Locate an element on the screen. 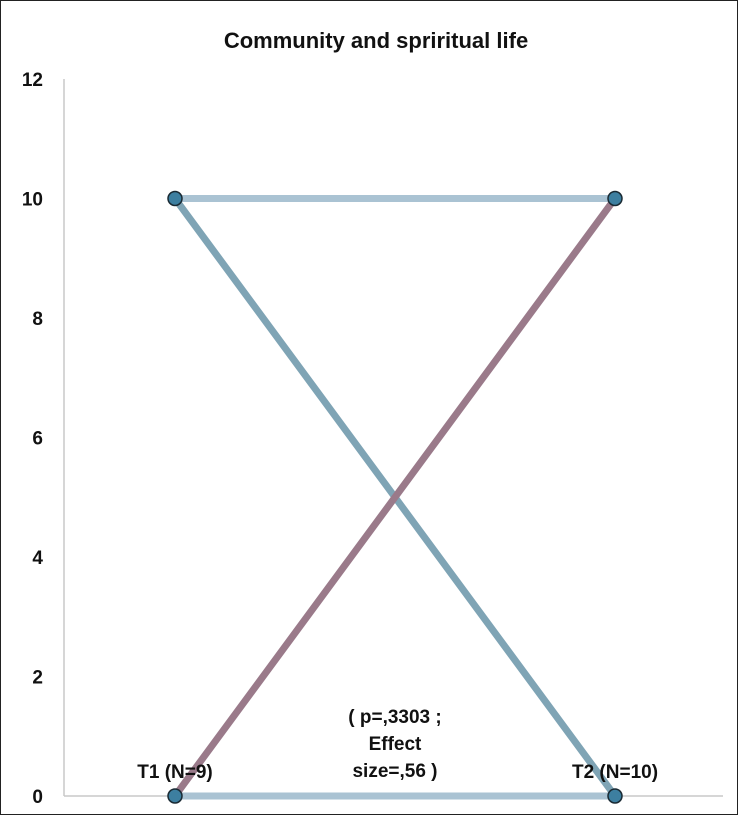  x-category-label: T2 (N=10) is located at coordinates (615, 772).